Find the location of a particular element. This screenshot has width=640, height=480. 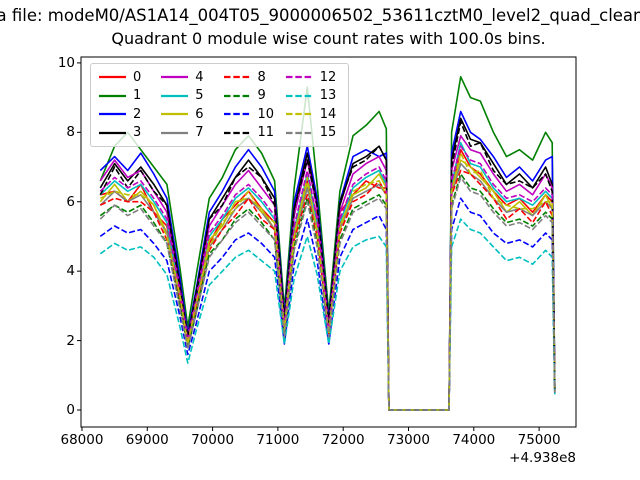

legend-item-7: 7 is located at coordinates (188, 133).